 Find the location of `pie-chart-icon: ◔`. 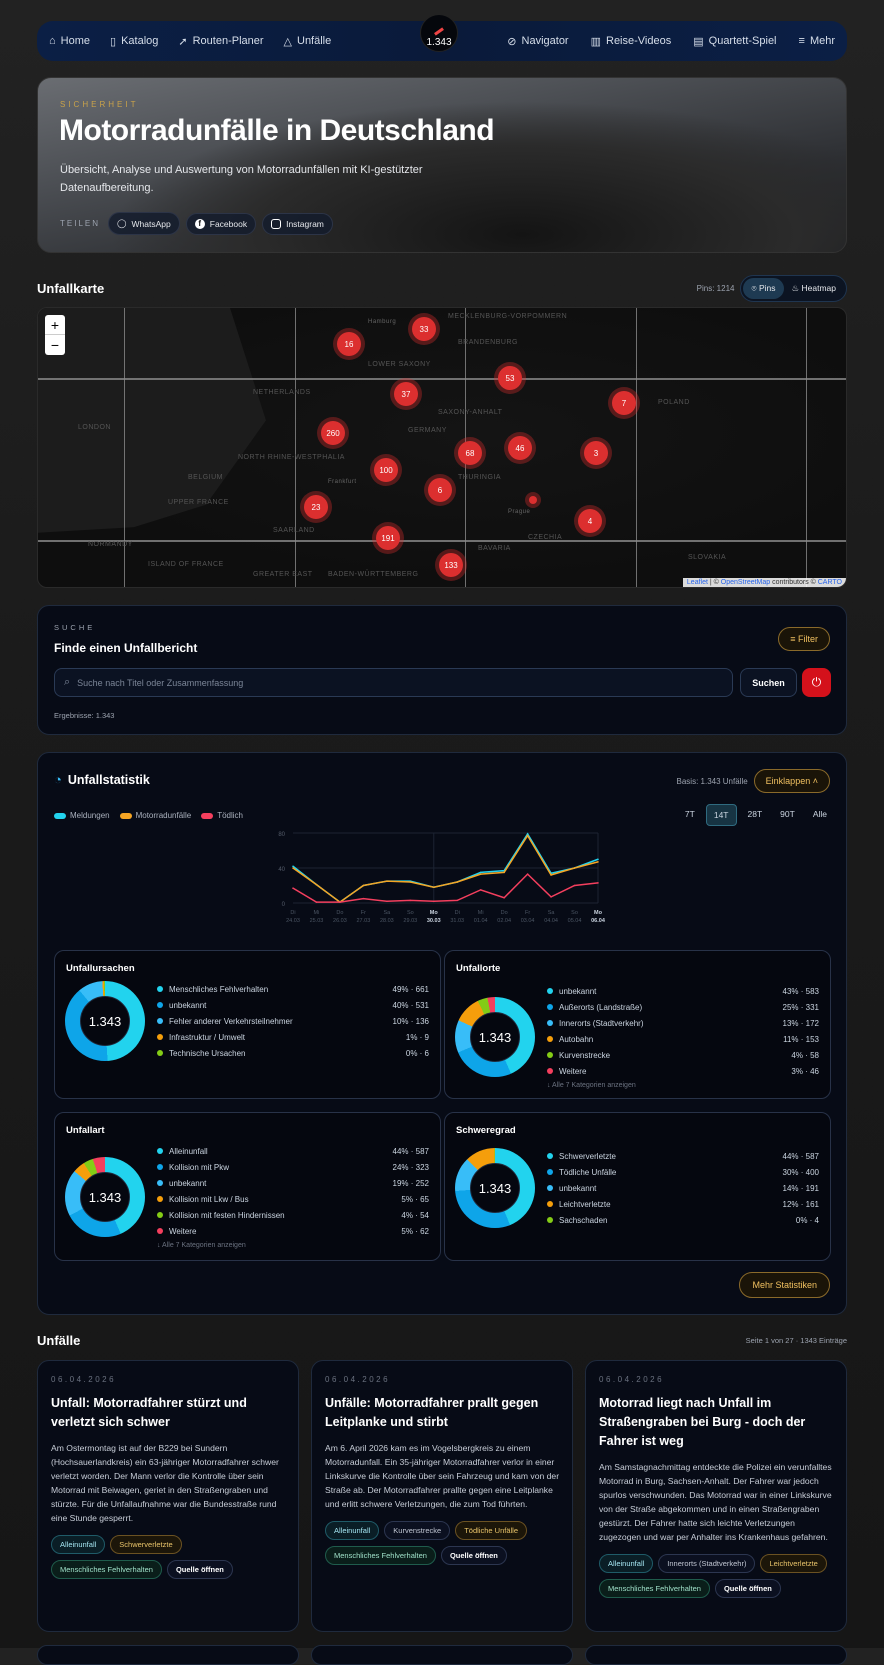

pie-chart-icon: ◔ is located at coordinates (58, 779).